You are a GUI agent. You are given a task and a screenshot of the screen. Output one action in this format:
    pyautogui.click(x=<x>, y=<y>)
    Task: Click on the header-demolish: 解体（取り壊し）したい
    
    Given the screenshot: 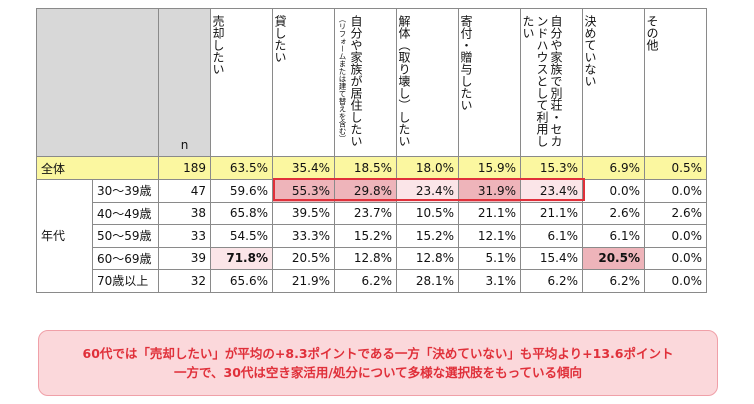 What is the action you would take?
    pyautogui.click(x=427, y=82)
    